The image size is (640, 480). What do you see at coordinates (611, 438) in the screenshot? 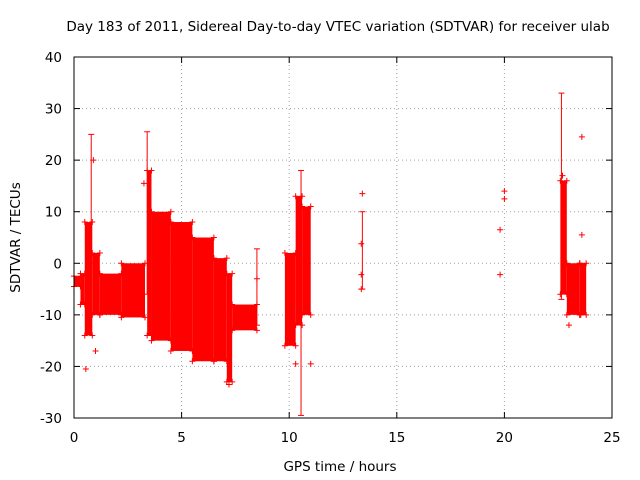
I see `x-tick-label: 25` at bounding box center [611, 438].